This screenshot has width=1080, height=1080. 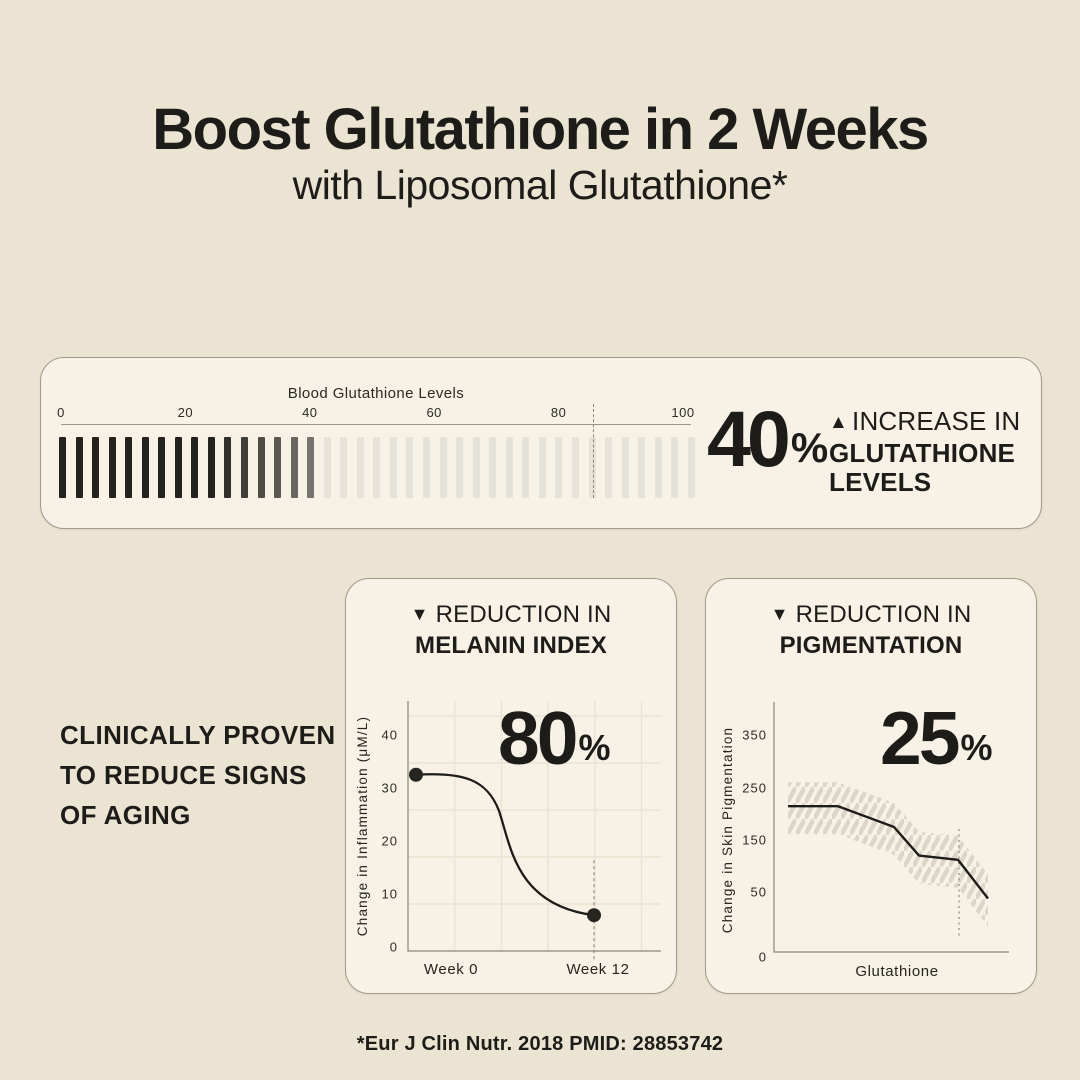 I want to click on gauge-stat-label: ▲ INCREASE IN GLUTATHIONE LEVELS, so click(x=924, y=452).